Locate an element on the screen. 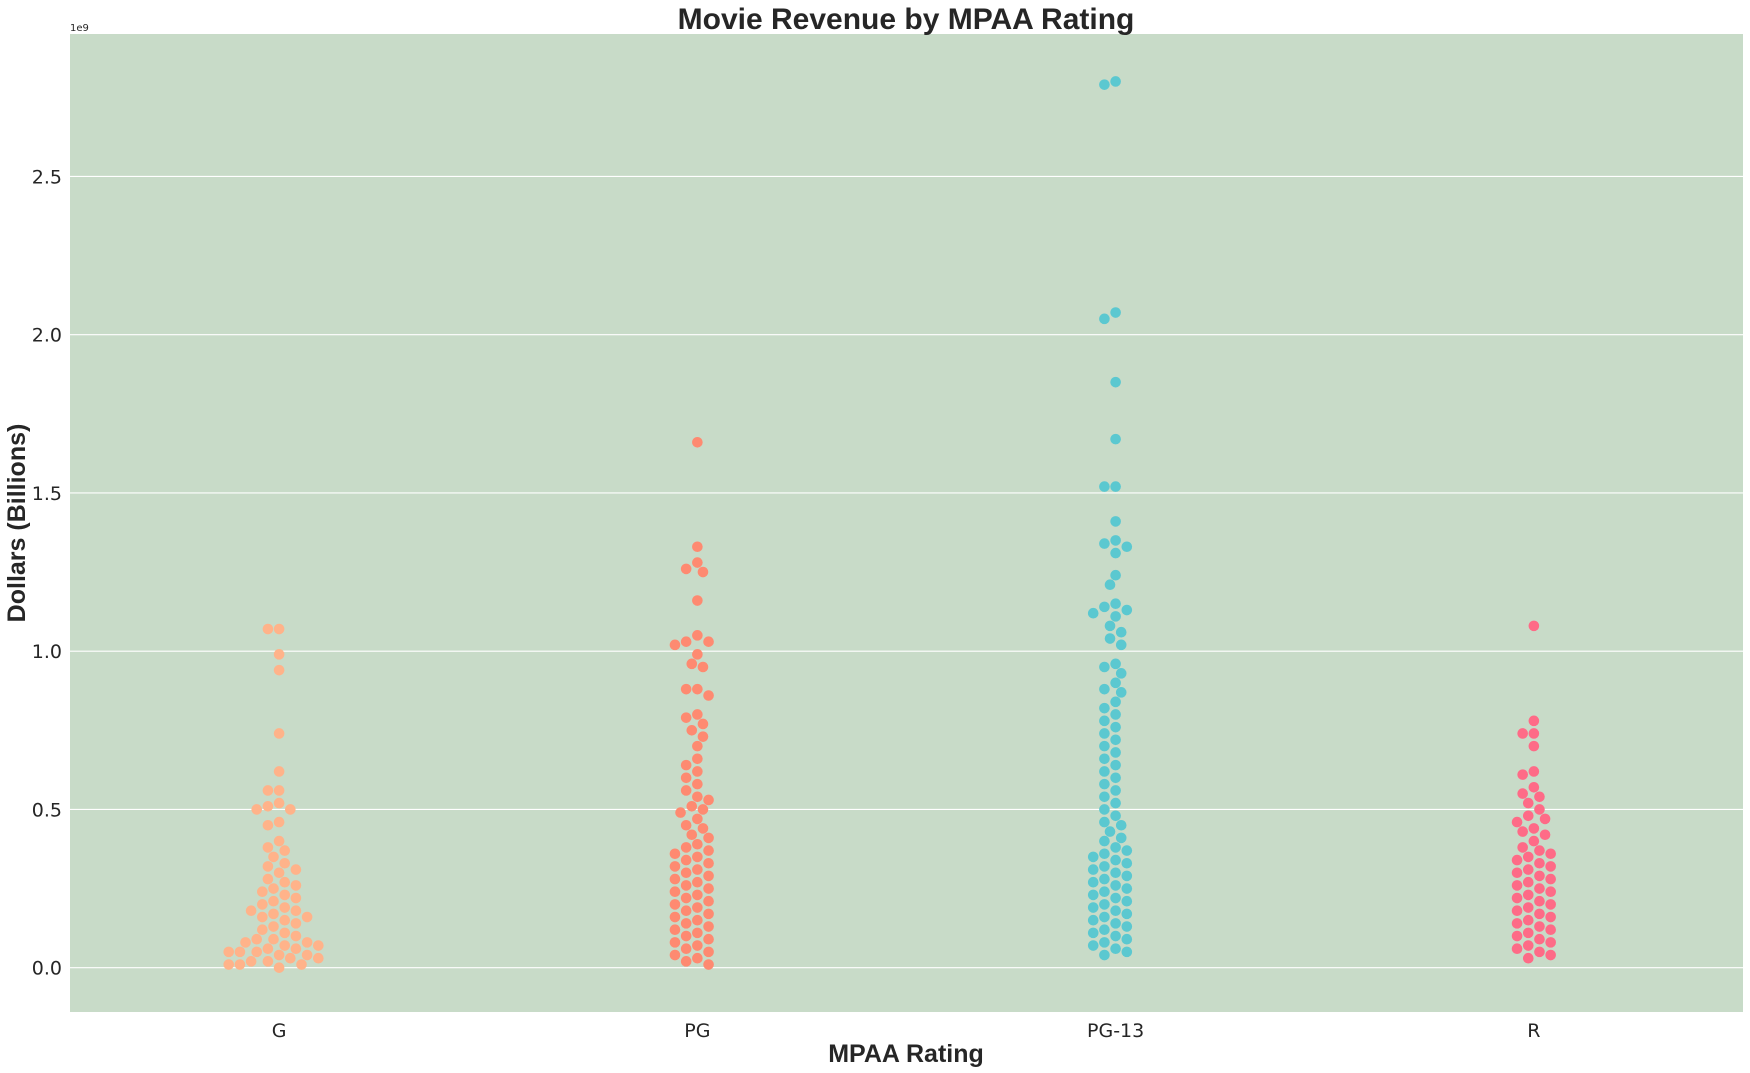  x-tick-label: PG-13 is located at coordinates (1115, 1031).